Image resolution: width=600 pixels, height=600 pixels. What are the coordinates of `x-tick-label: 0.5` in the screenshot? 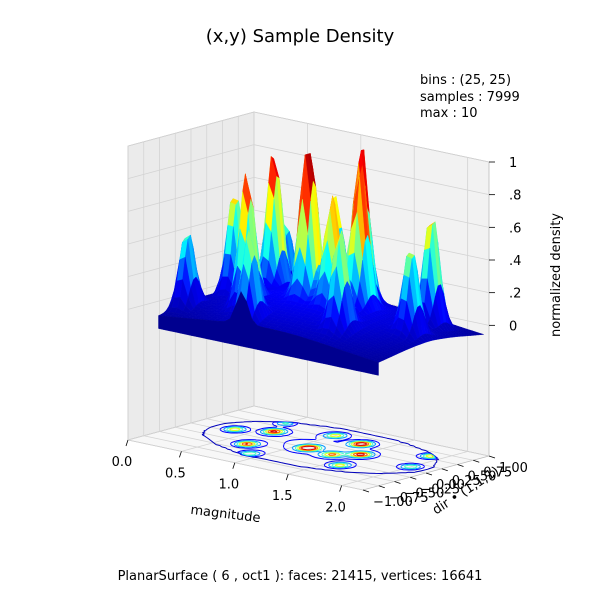 It's located at (175, 473).